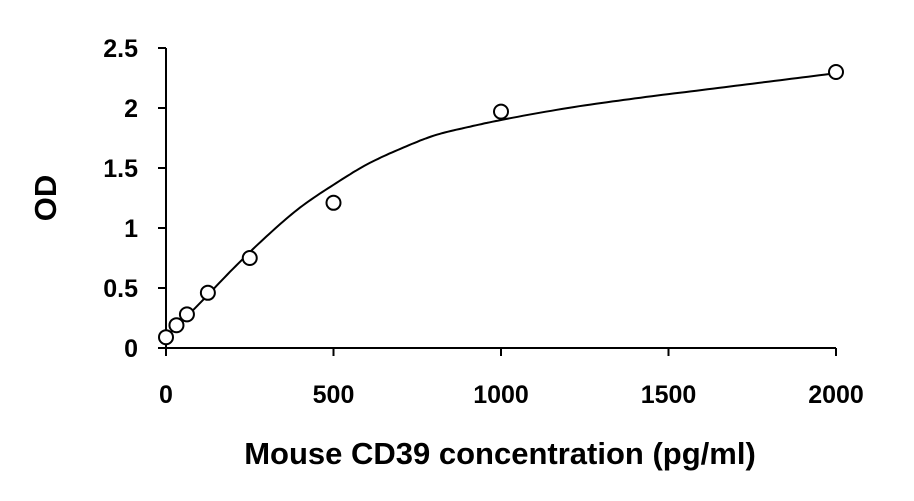  Describe the element at coordinates (45, 198) in the screenshot. I see `y-axis-title: OD` at that location.